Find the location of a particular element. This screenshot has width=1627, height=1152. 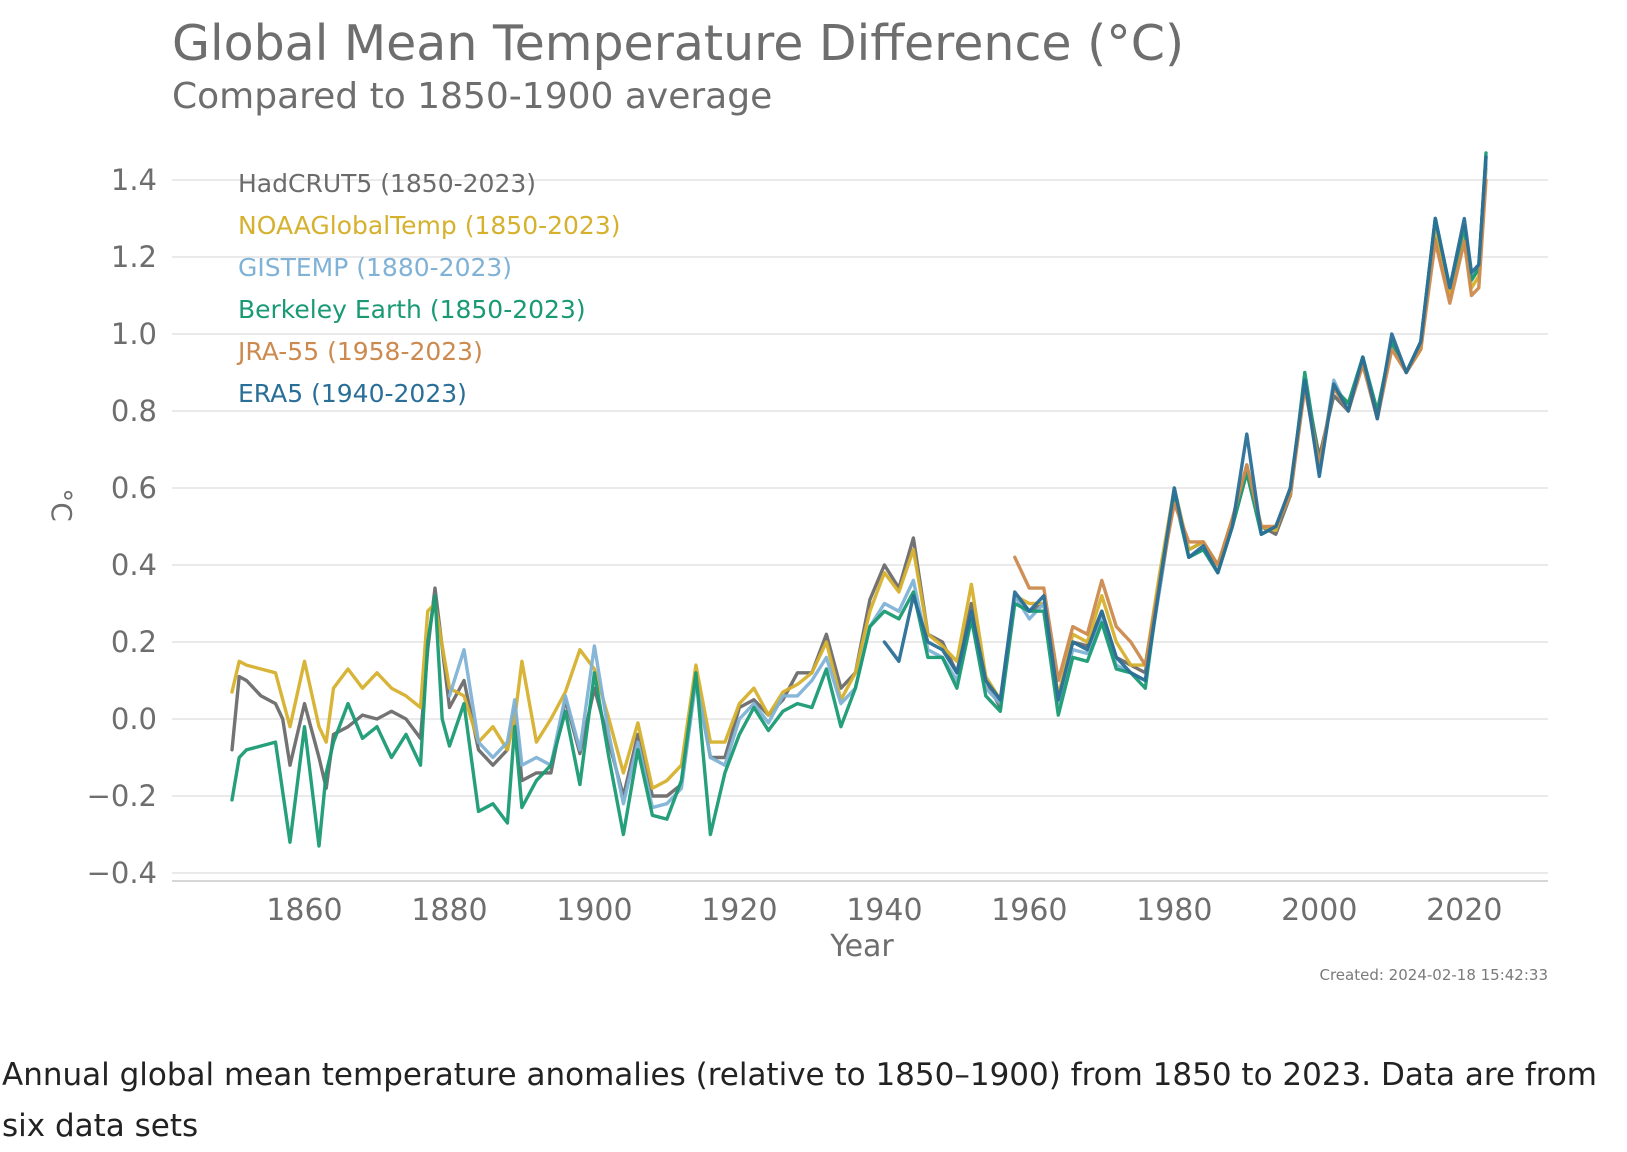

legend-entry: ERA5 (1940-2023) is located at coordinates (352, 393).